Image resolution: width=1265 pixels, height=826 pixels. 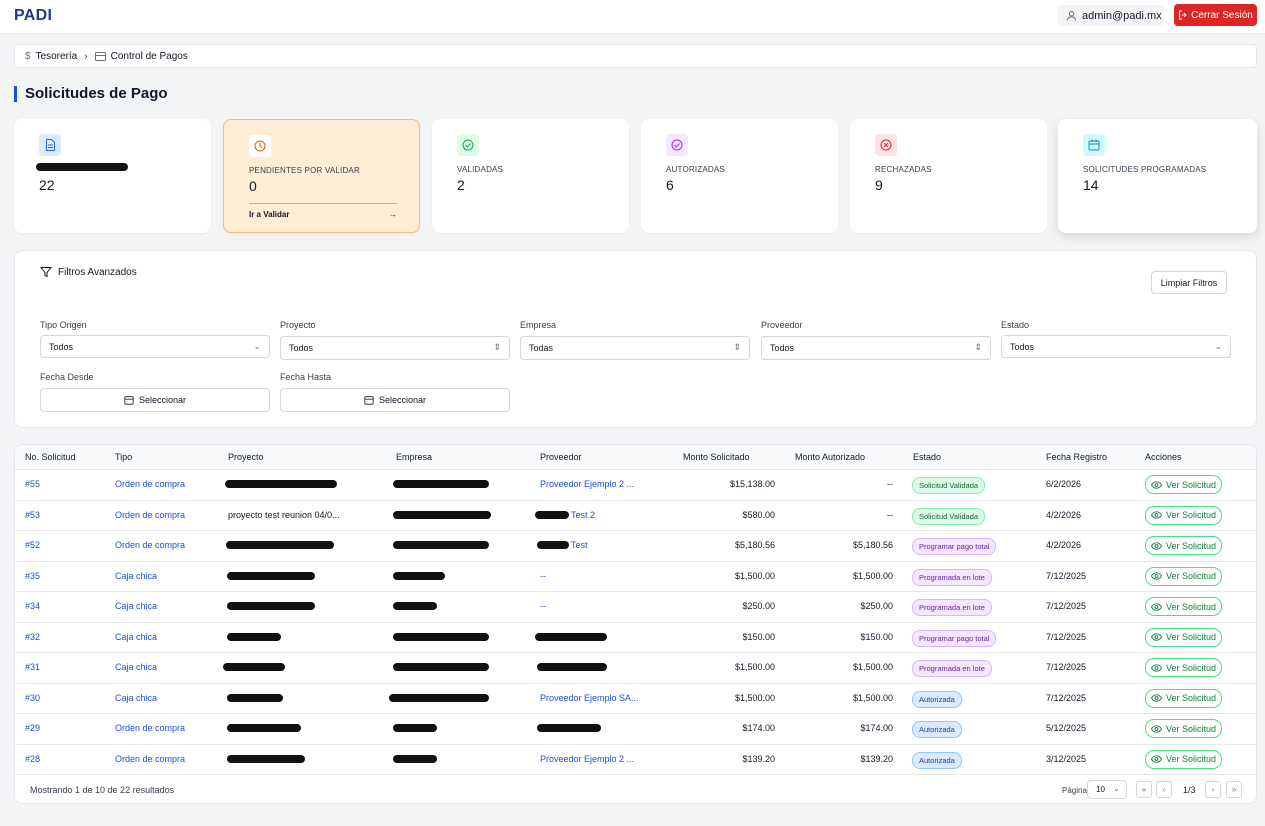 I want to click on th-empresa: Empresa, so click(x=414, y=457).